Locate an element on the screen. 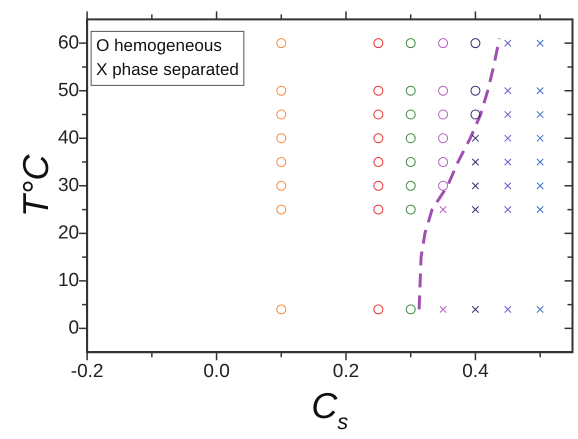 This screenshot has height=439, width=578. x-tick-label: 0.0 is located at coordinates (216, 371).